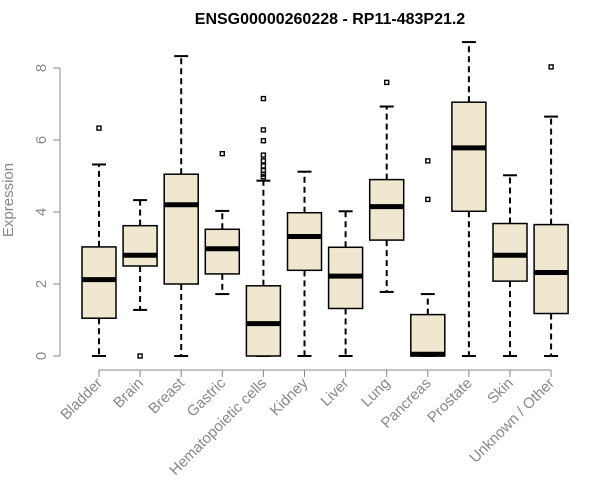 The image size is (600, 500). What do you see at coordinates (41, 284) in the screenshot?
I see `y-tick-label: 2` at bounding box center [41, 284].